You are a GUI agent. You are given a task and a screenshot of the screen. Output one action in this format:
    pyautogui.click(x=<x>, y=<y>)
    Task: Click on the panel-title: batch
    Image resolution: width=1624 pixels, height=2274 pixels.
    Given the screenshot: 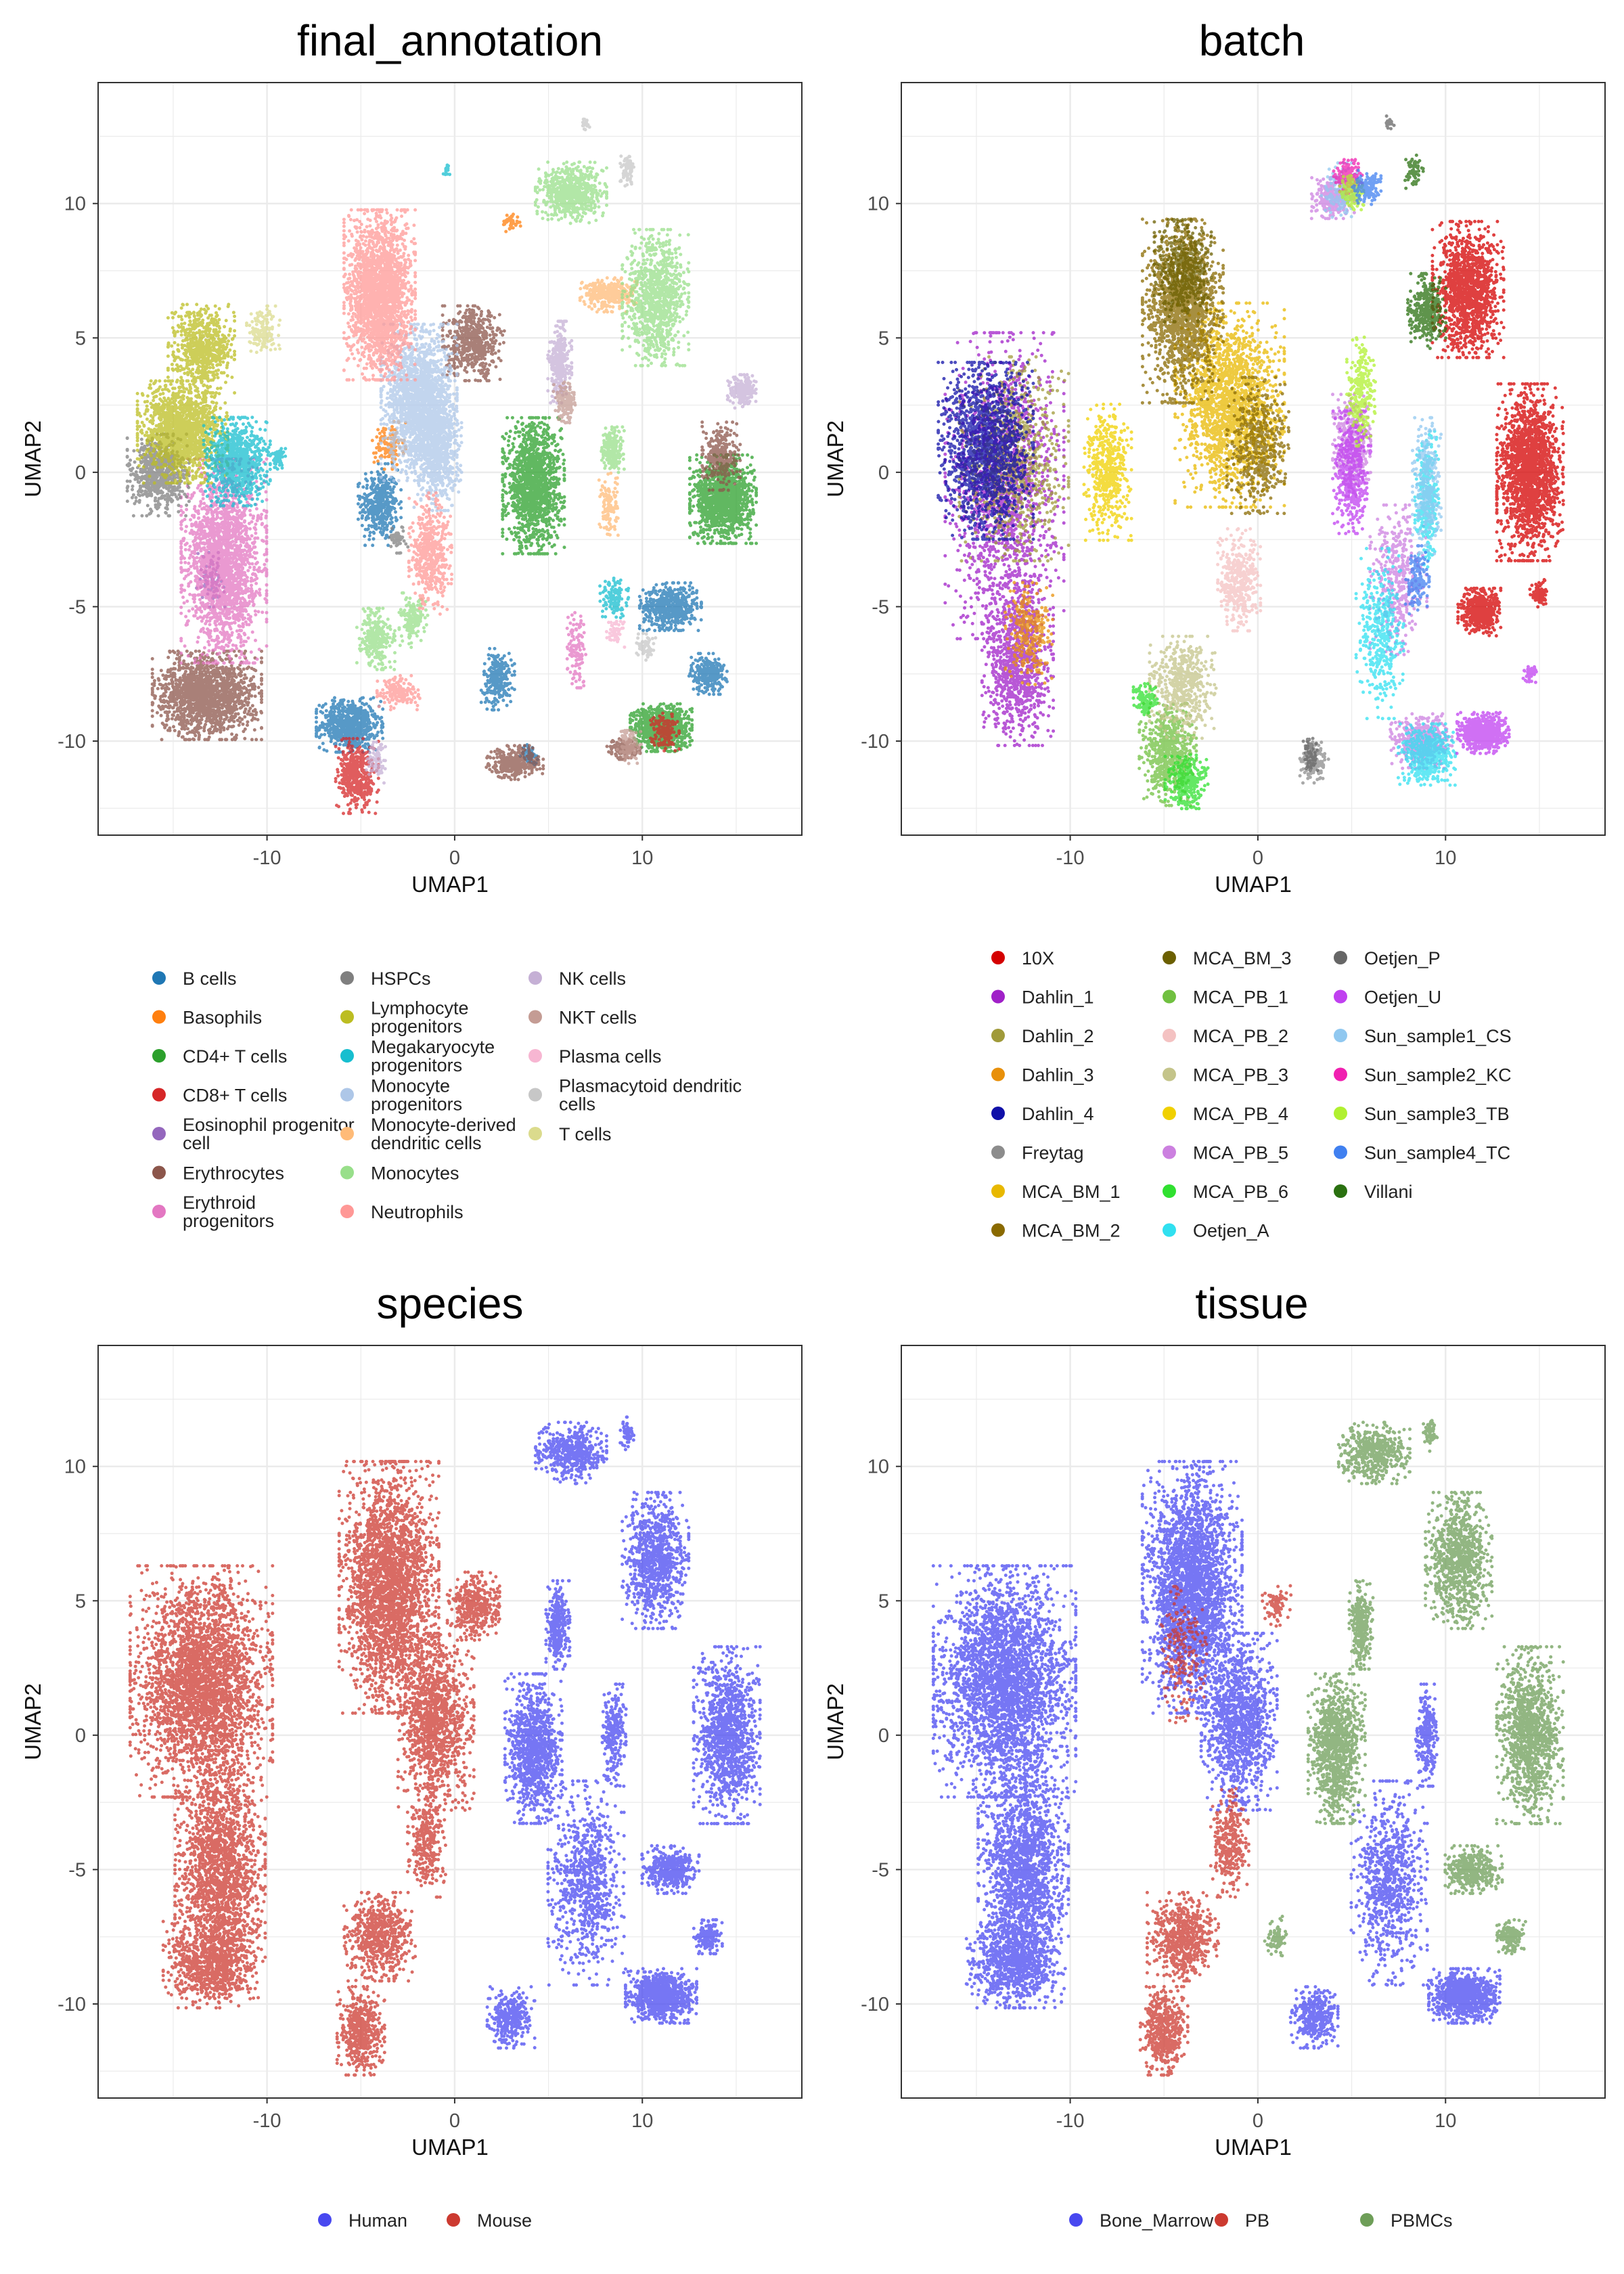 What is the action you would take?
    pyautogui.click(x=1252, y=40)
    